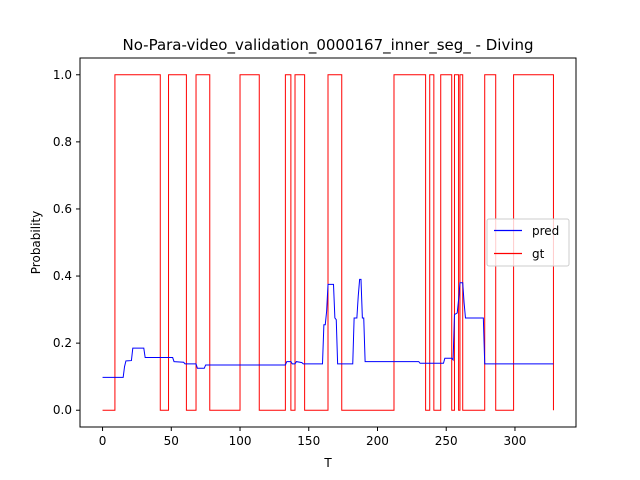 This screenshot has width=640, height=480. Describe the element at coordinates (171, 441) in the screenshot. I see `x-tick-label: 50` at that location.